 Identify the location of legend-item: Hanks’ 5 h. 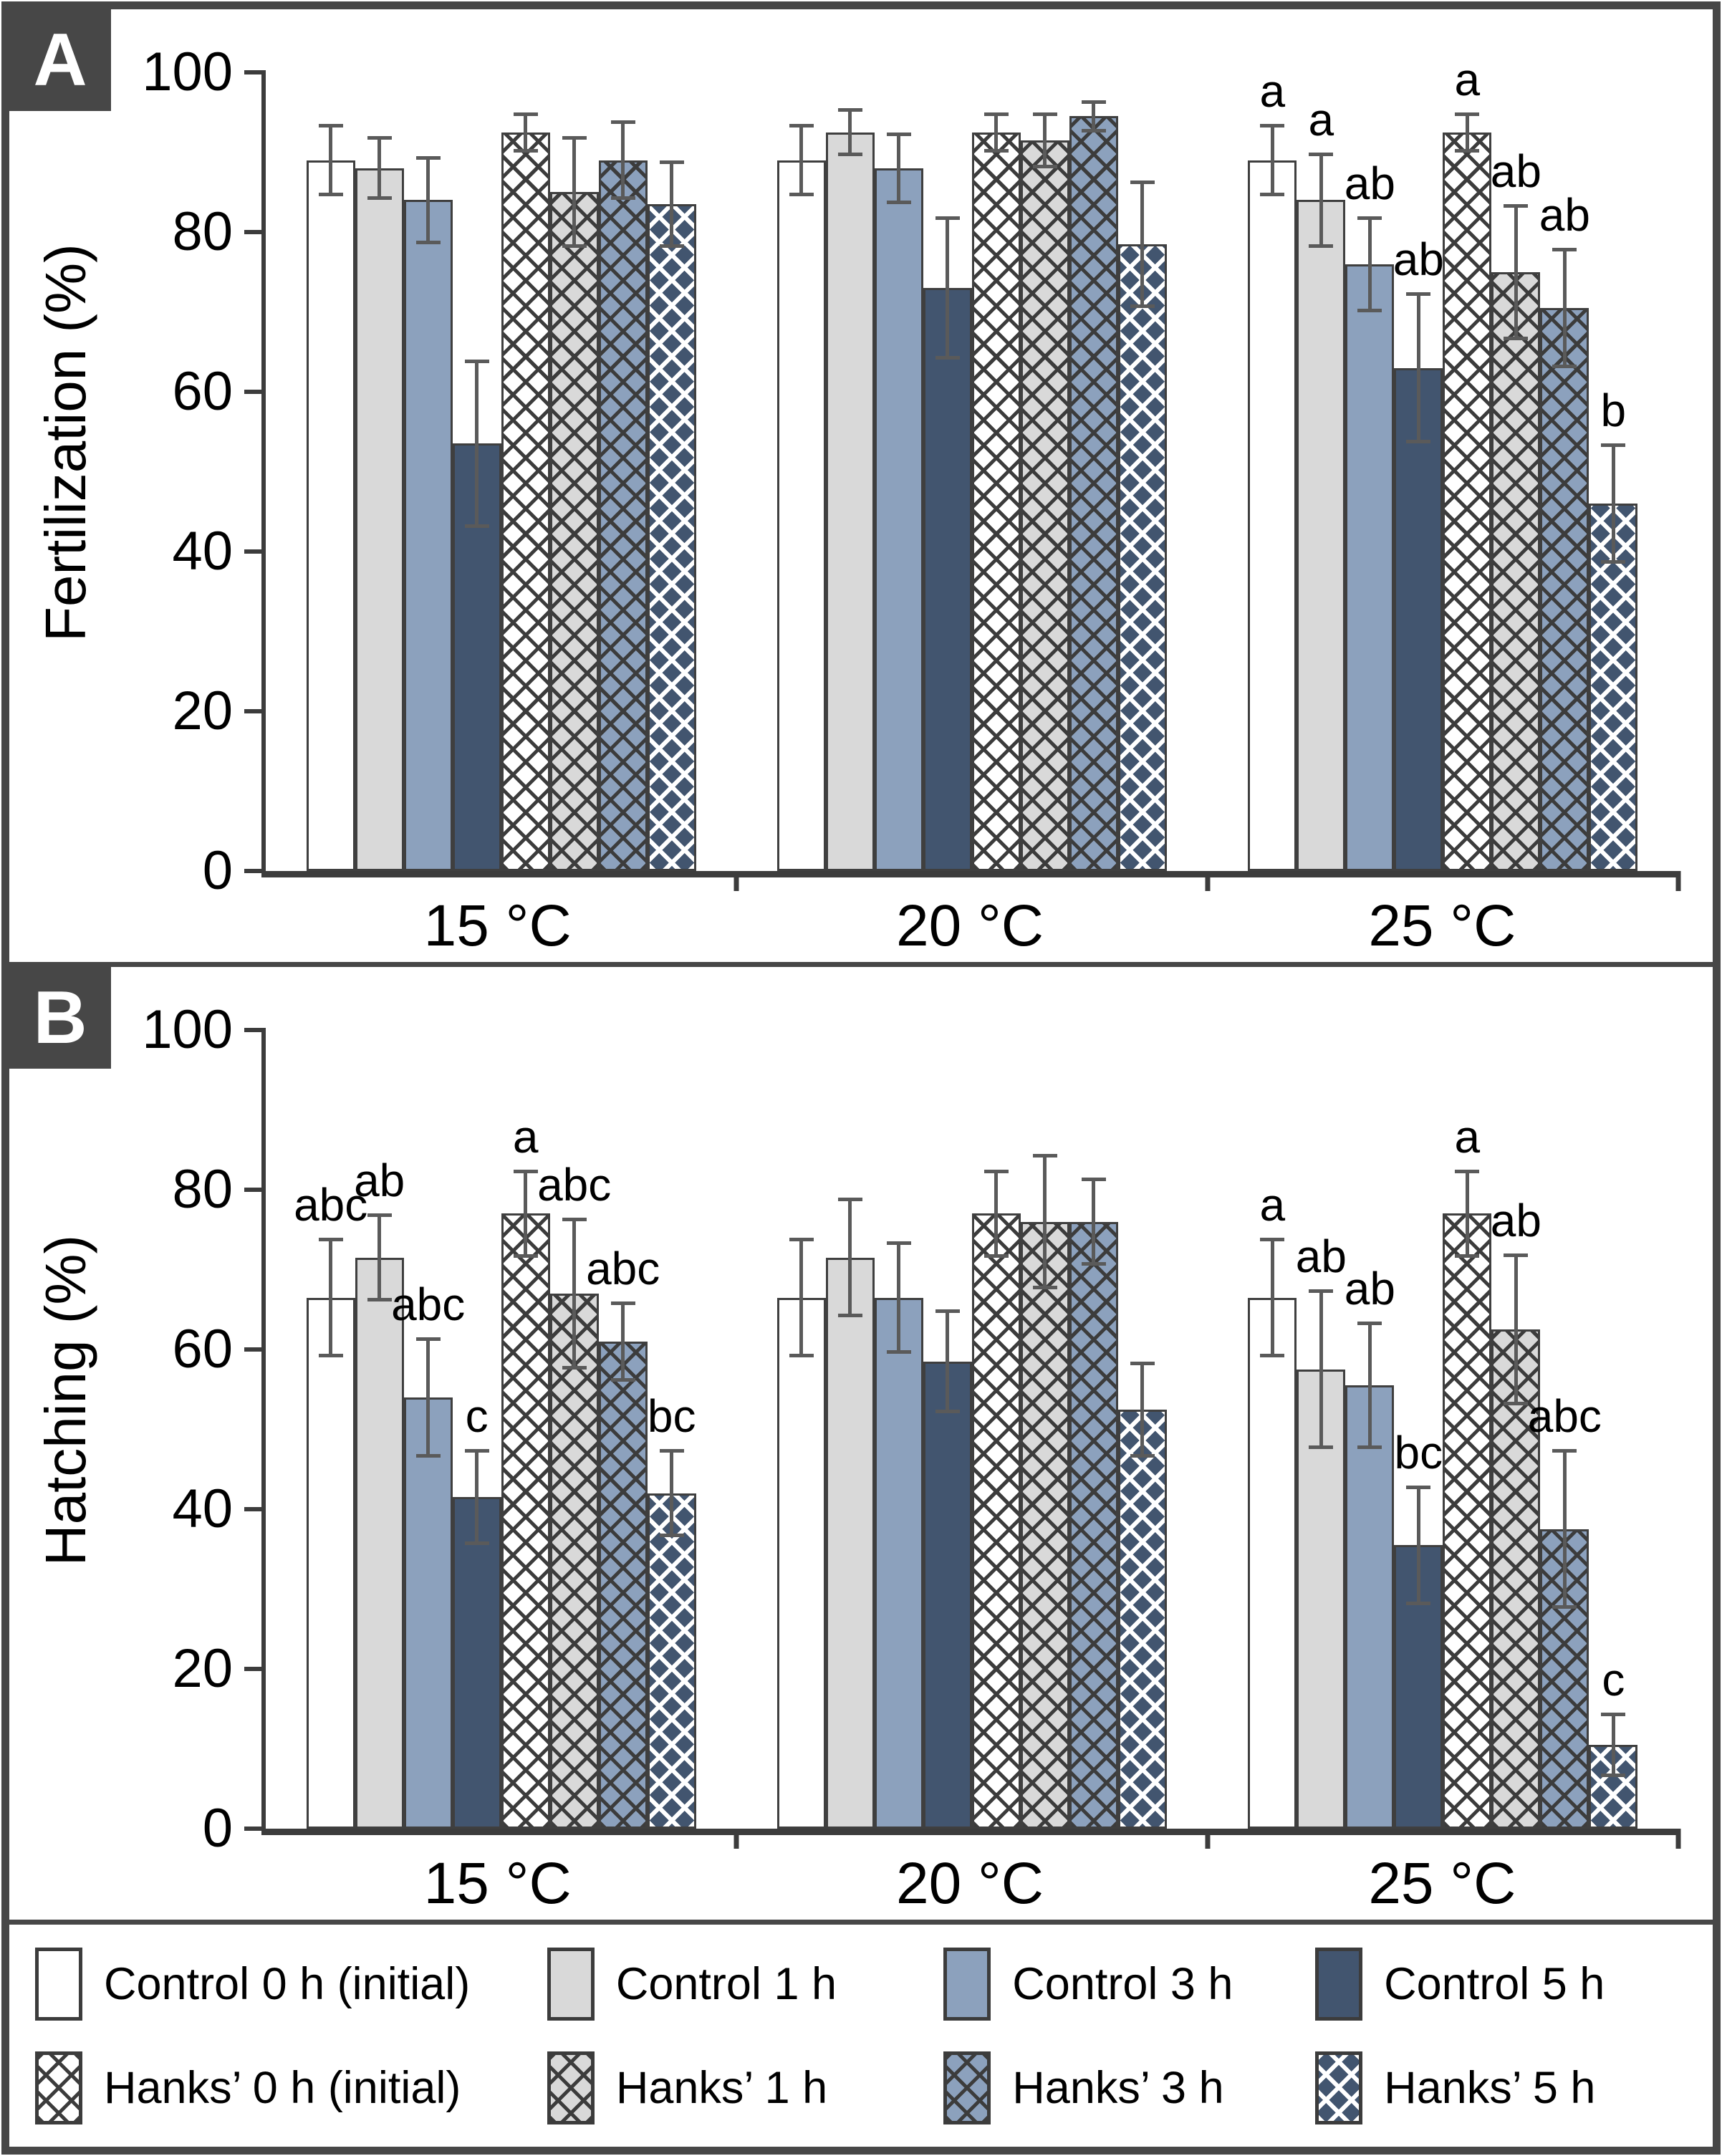
(1501, 2087).